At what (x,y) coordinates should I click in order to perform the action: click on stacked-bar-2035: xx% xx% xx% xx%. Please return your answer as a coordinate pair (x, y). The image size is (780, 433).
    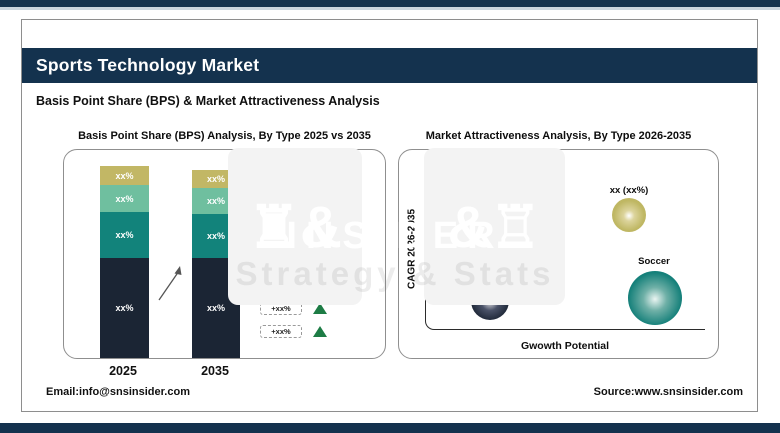
    Looking at the image, I should click on (216, 264).